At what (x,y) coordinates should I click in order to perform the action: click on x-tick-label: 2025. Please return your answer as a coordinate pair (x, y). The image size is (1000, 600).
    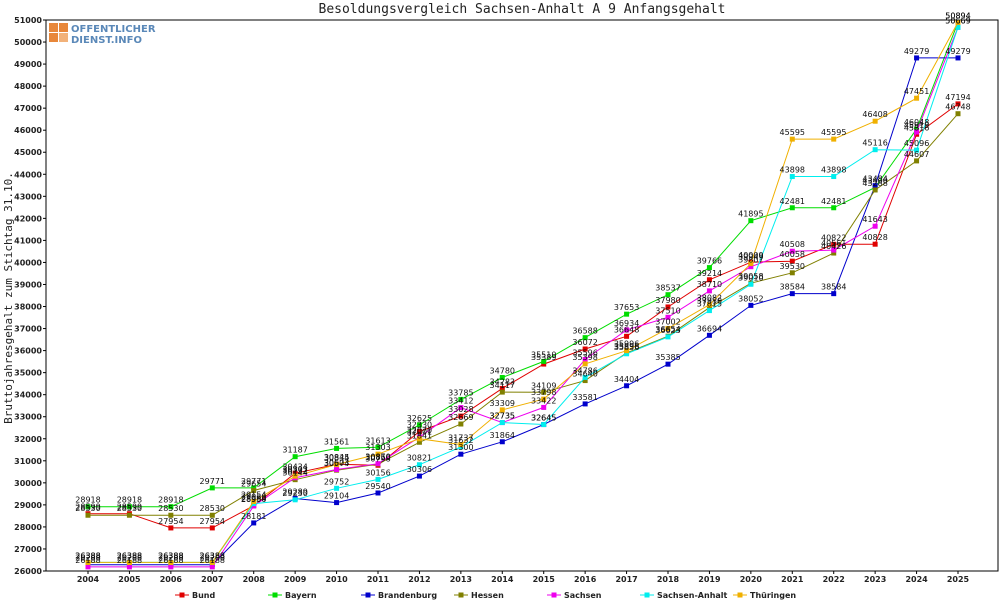
    Looking at the image, I should click on (958, 579).